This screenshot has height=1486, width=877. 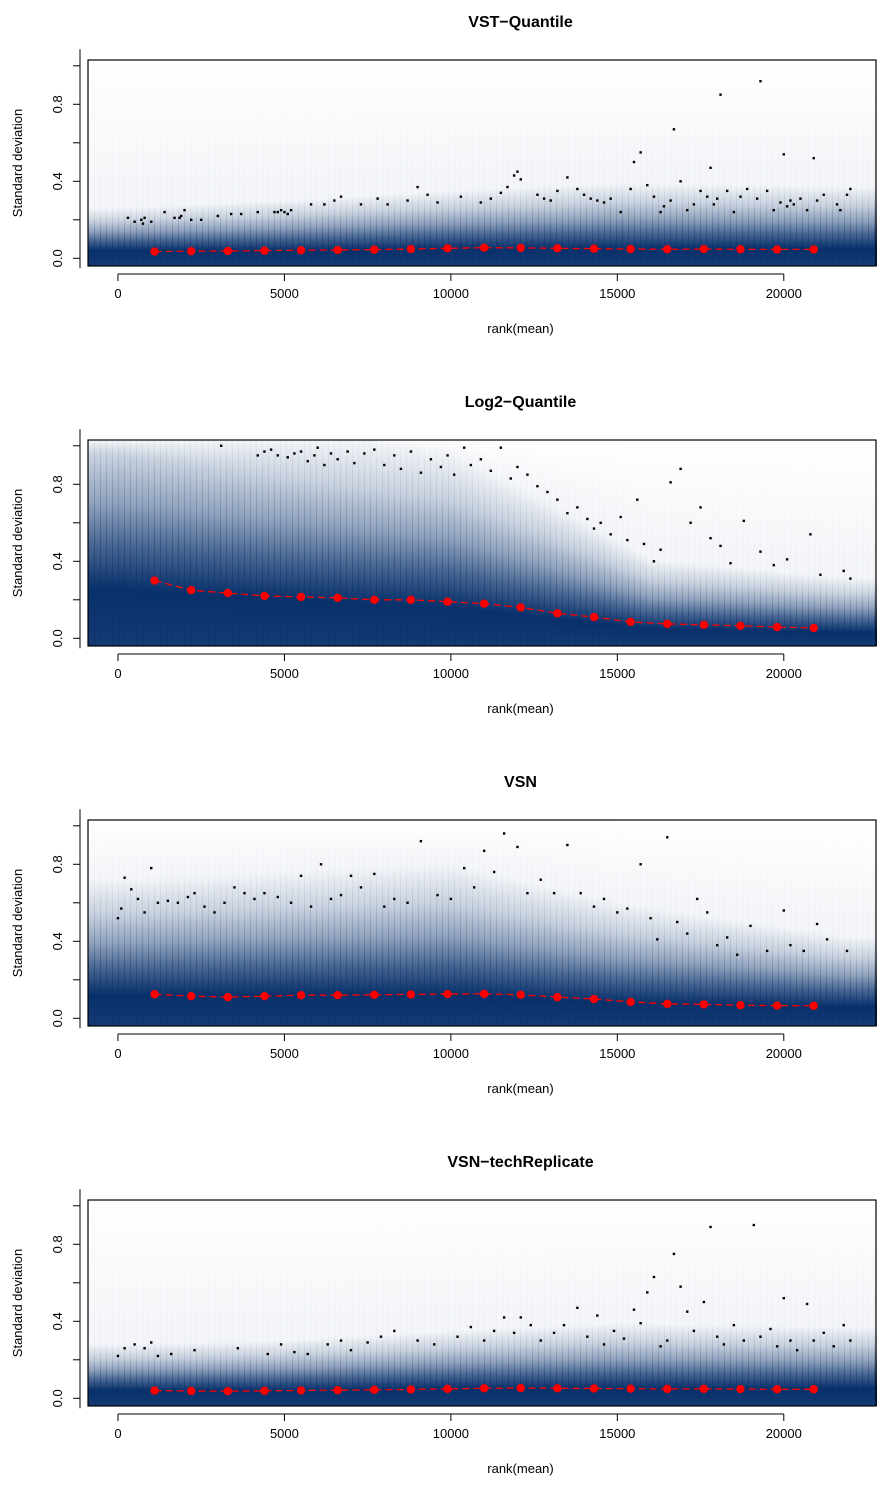 I want to click on x-axis-label: rank(mean), so click(x=520, y=328).